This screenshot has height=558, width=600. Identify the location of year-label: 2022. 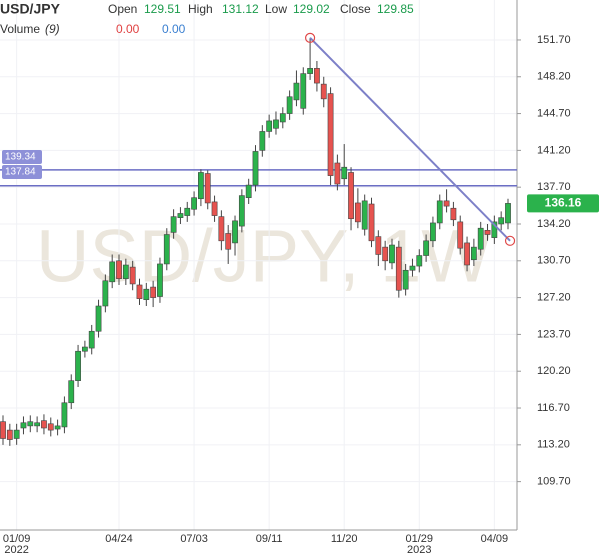
(16, 550).